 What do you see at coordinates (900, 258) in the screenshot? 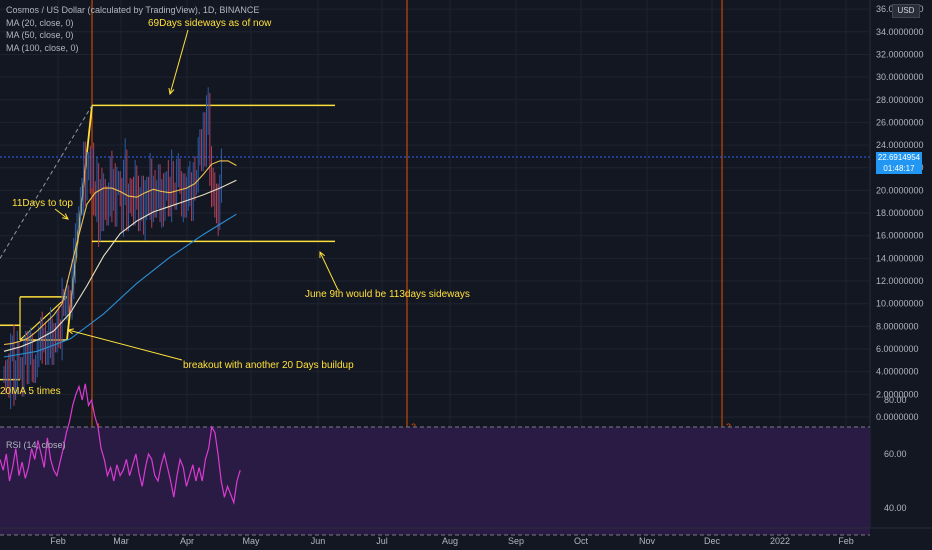
I see `price-tick-label: 14.0000000` at bounding box center [900, 258].